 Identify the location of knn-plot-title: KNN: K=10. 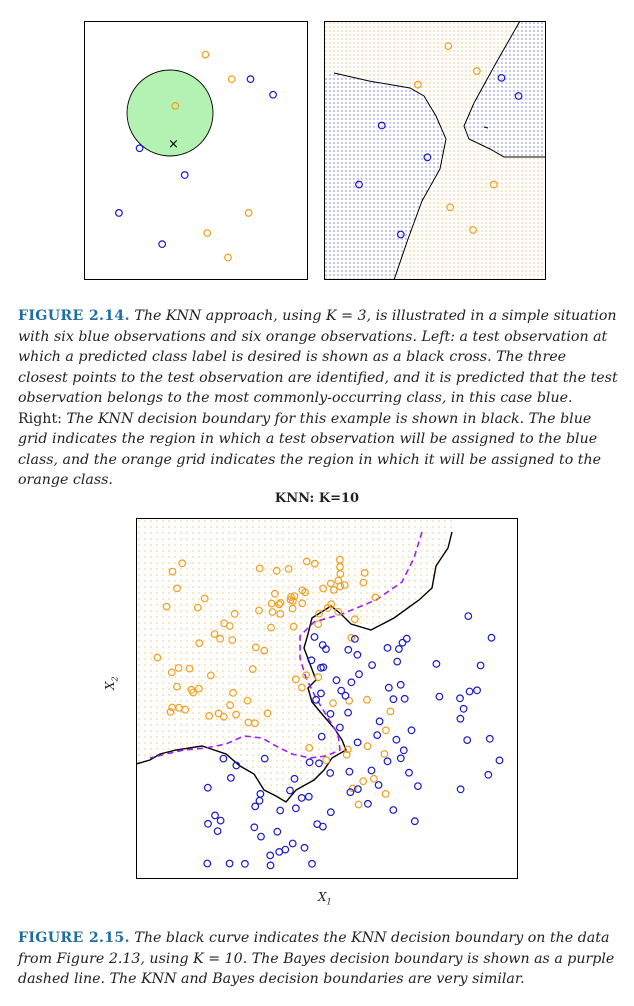
(317, 498).